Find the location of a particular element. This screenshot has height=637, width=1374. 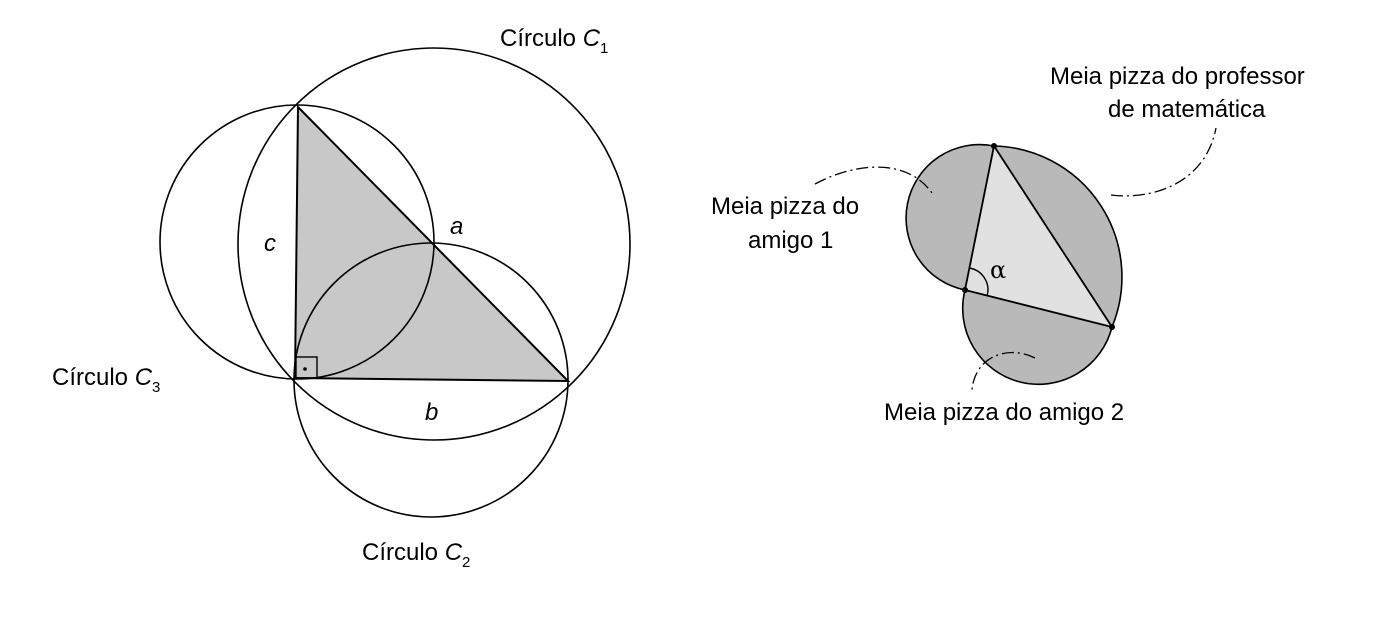

pizza-triangle is located at coordinates (1039, 236).